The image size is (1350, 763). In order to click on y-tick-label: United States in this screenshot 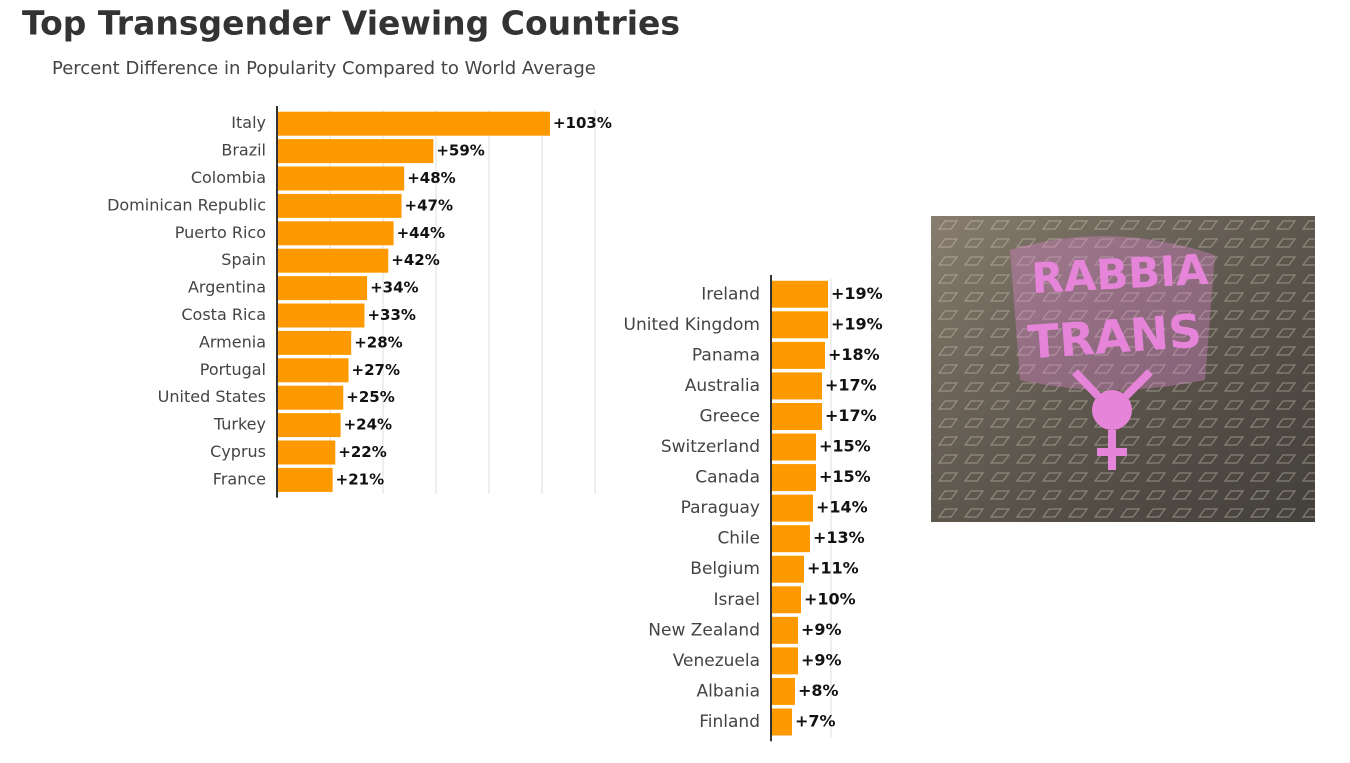, I will do `click(212, 396)`.